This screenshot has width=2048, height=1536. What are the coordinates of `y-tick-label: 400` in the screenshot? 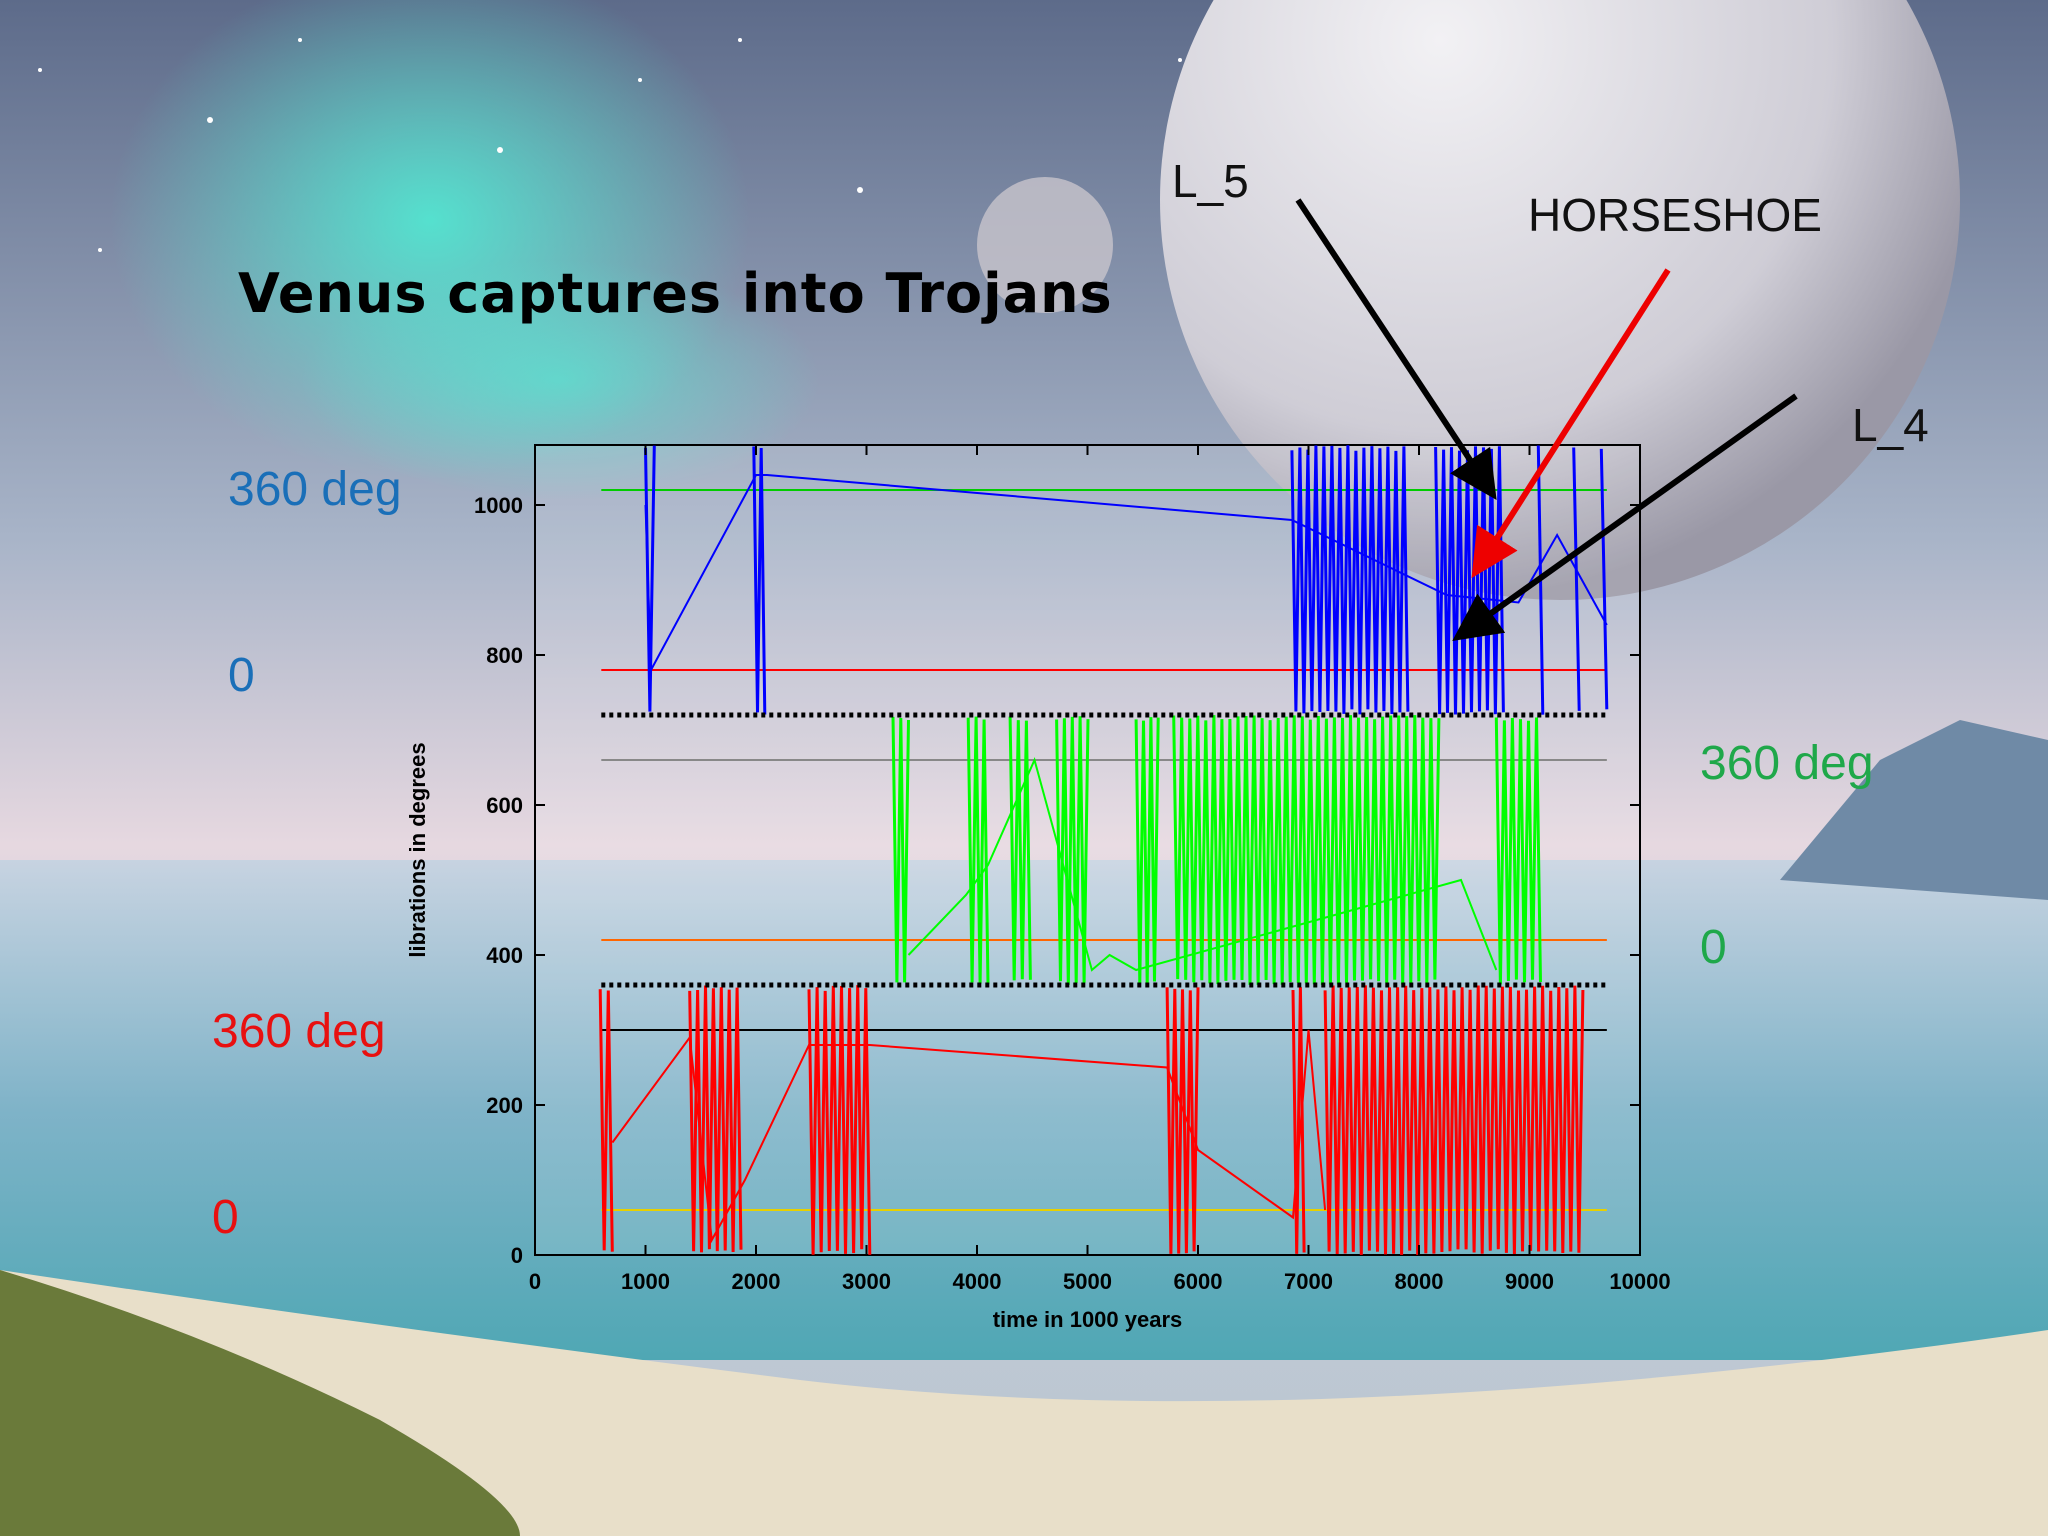 It's located at (504, 955).